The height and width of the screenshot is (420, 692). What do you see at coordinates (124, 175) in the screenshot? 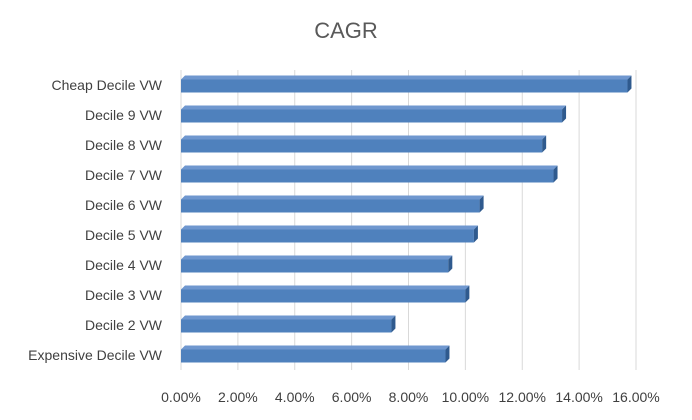
I see `category-label: Decile 7 VW` at bounding box center [124, 175].